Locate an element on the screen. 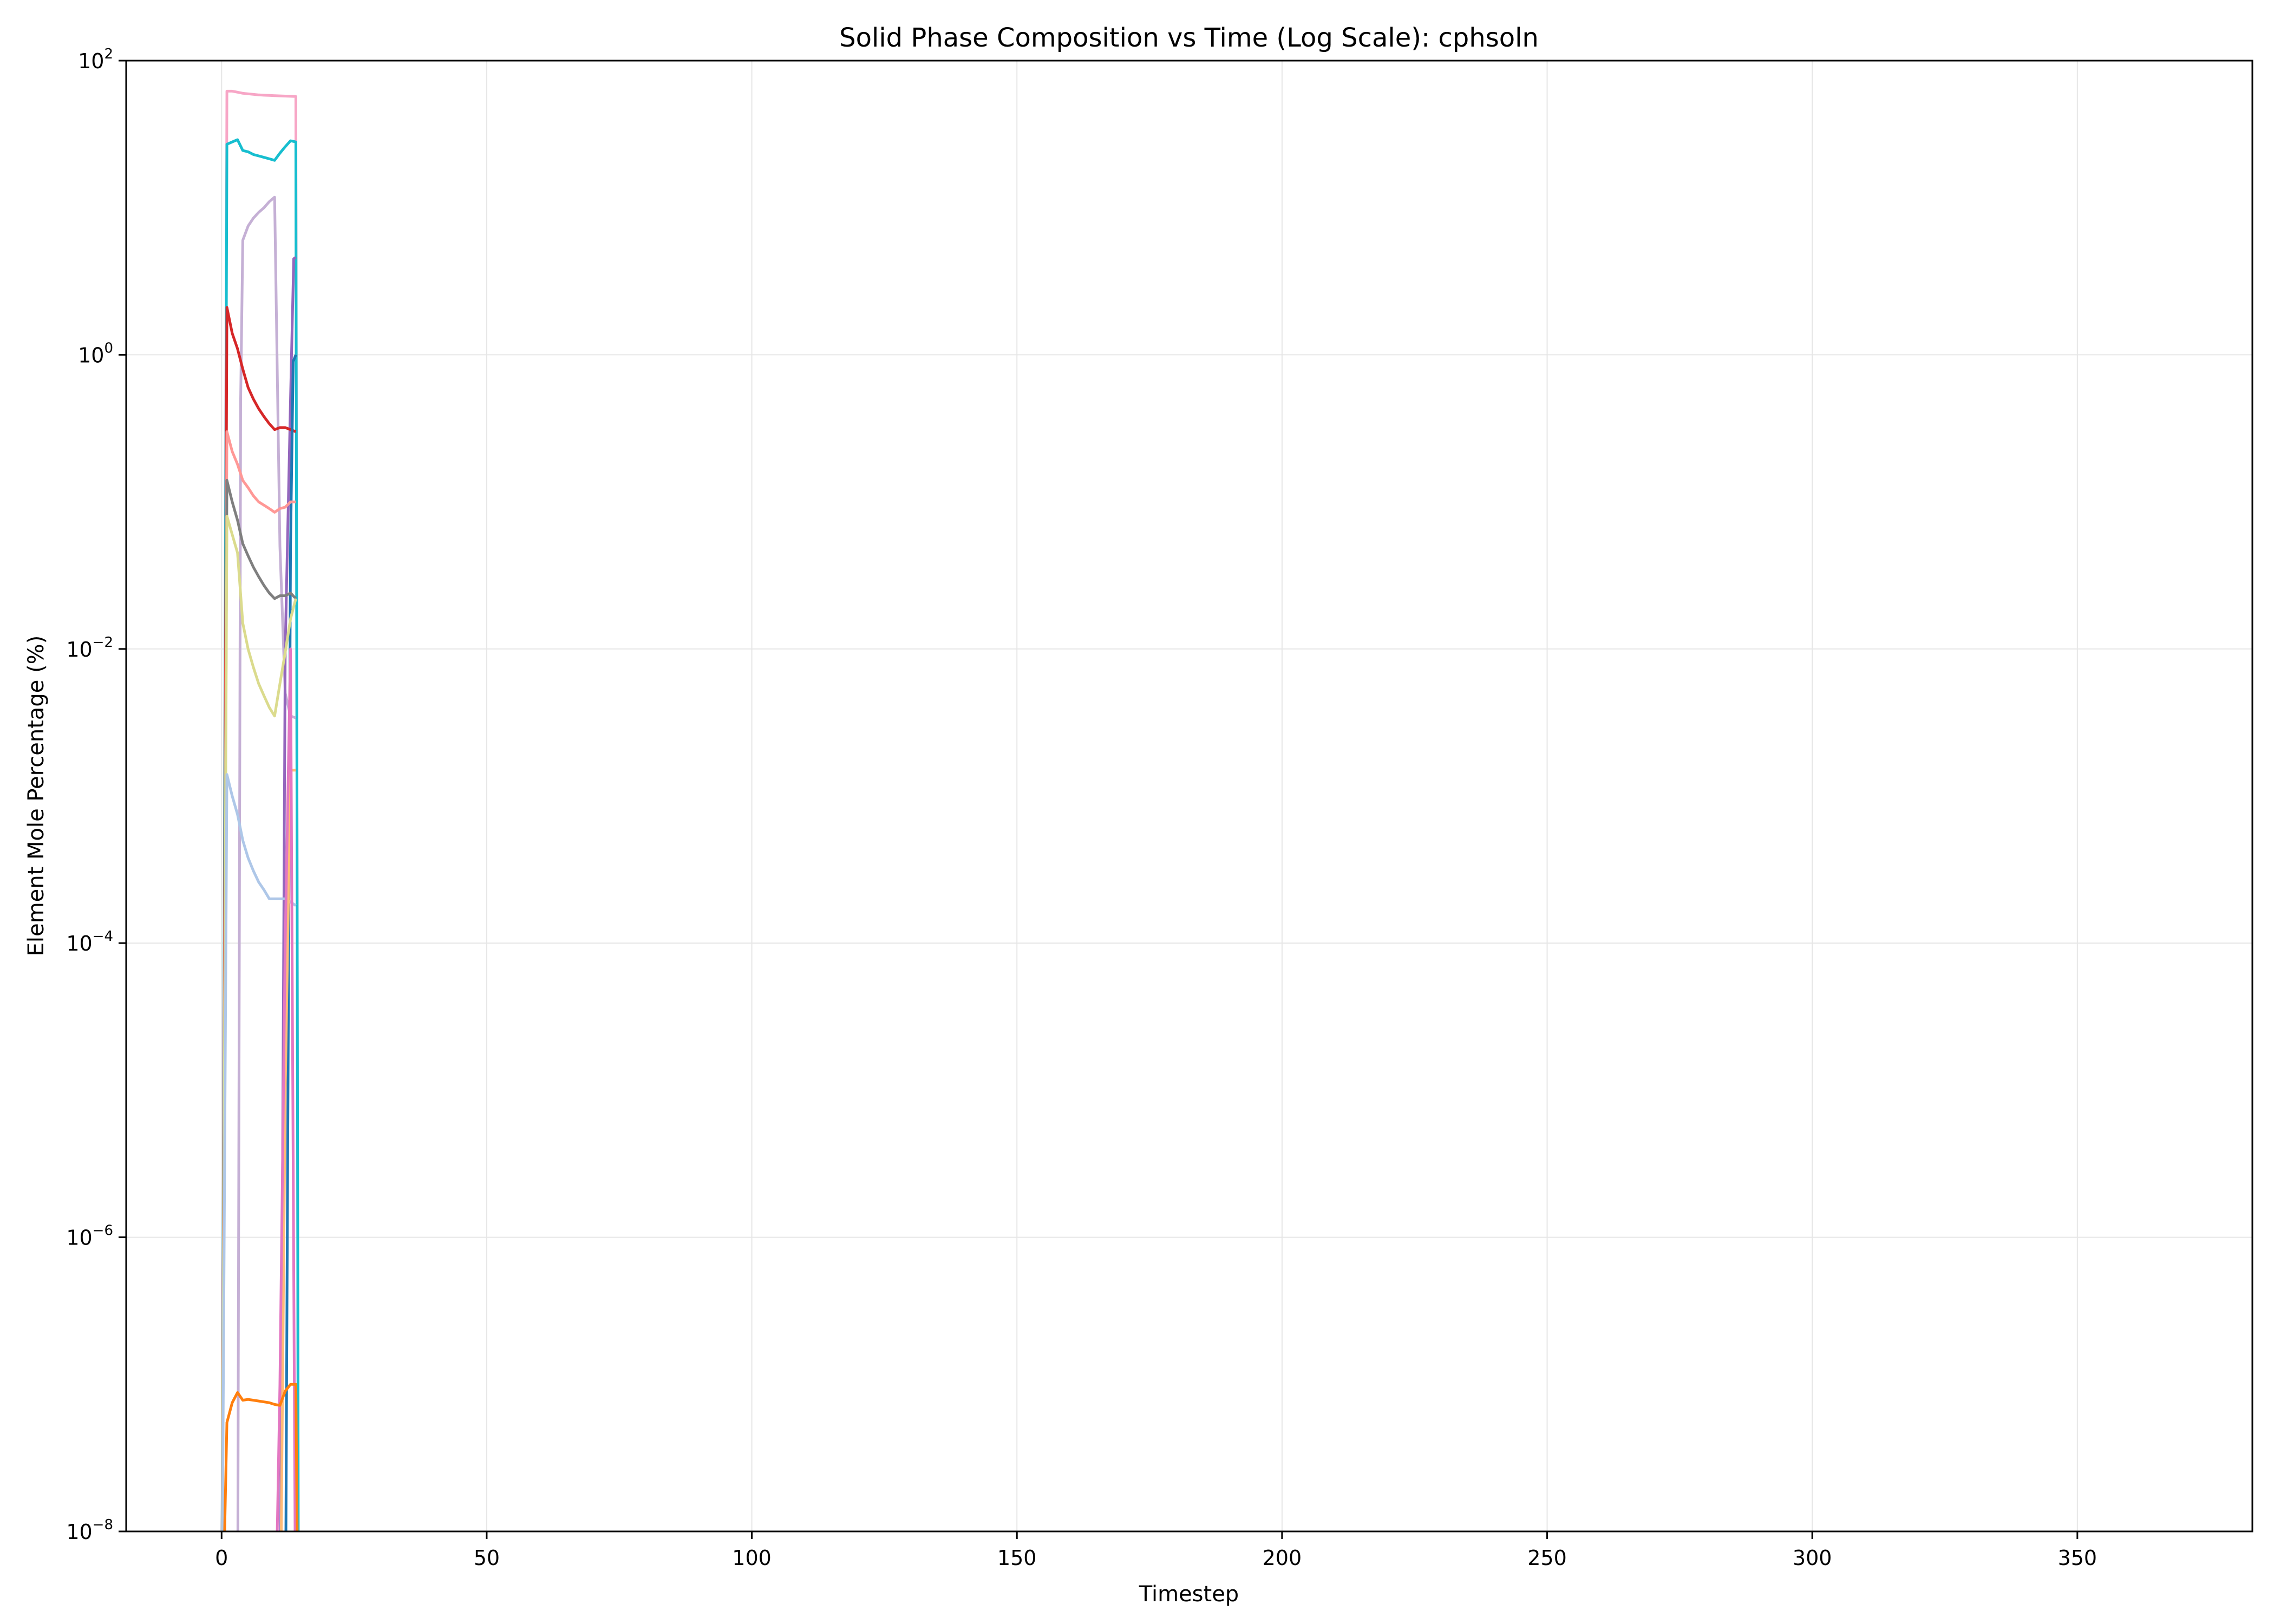 Image resolution: width=2274 pixels, height=1624 pixels. x-axis-label: Timestep is located at coordinates (1189, 1594).